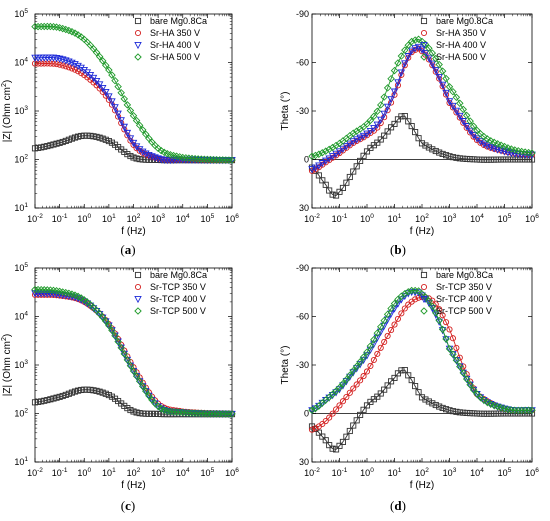  What do you see at coordinates (456, 112) in the screenshot?
I see `panel-b-point-sr-ha-350-v` at bounding box center [456, 112].